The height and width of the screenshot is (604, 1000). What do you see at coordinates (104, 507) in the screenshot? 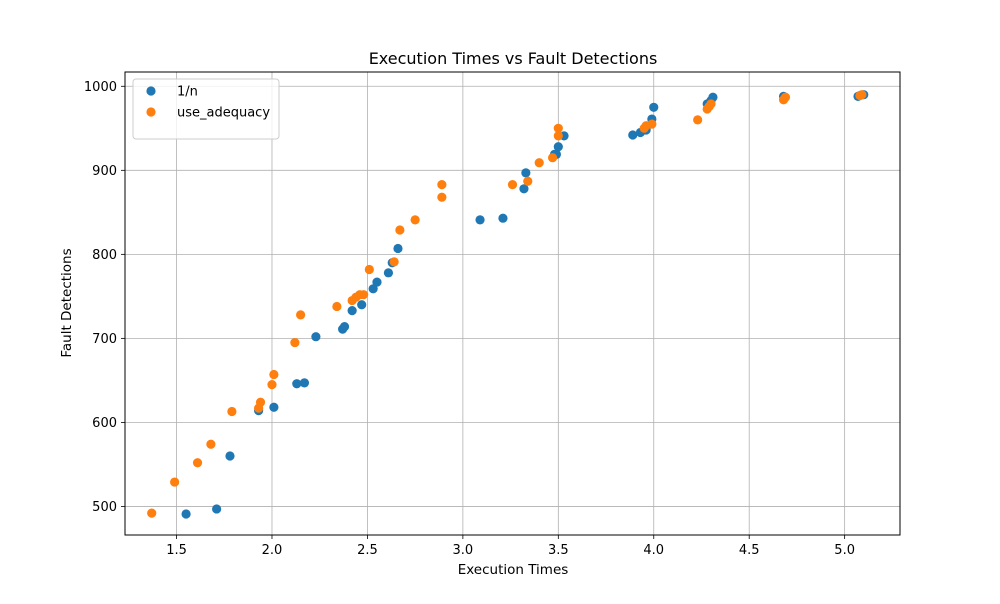
I see `y-tick-label: 500` at bounding box center [104, 507].